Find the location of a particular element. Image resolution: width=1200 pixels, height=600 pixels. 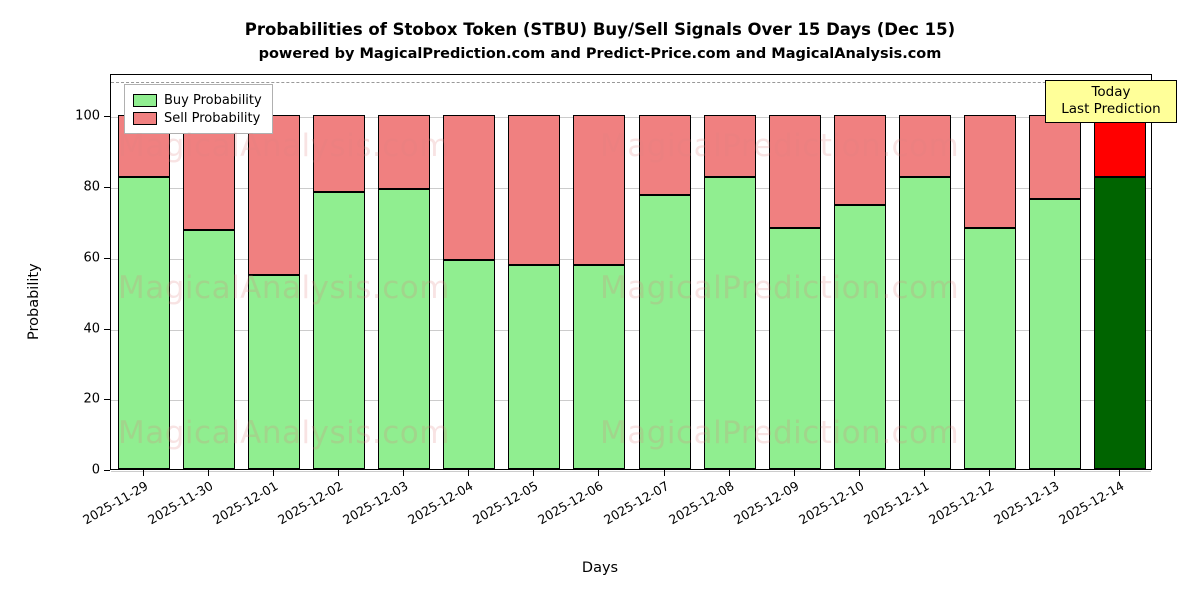

x-tick-label: 2025-12-10 is located at coordinates (831, 503).